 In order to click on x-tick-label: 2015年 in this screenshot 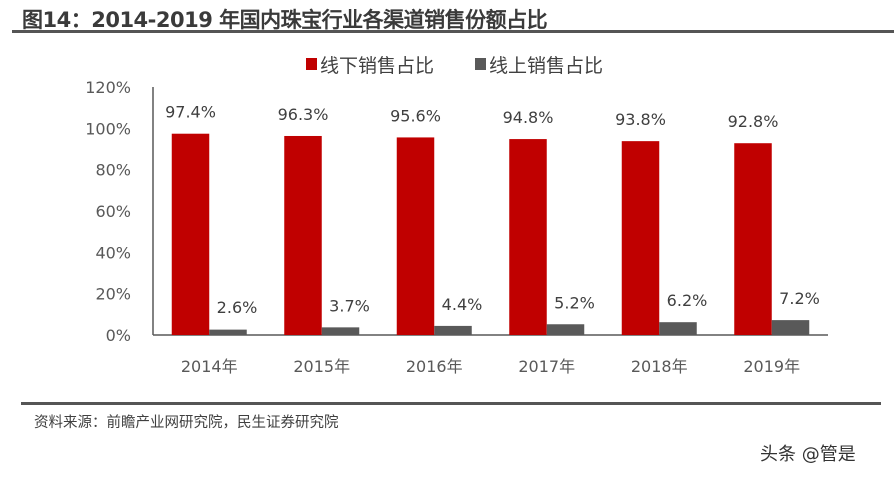, I will do `click(321, 366)`.